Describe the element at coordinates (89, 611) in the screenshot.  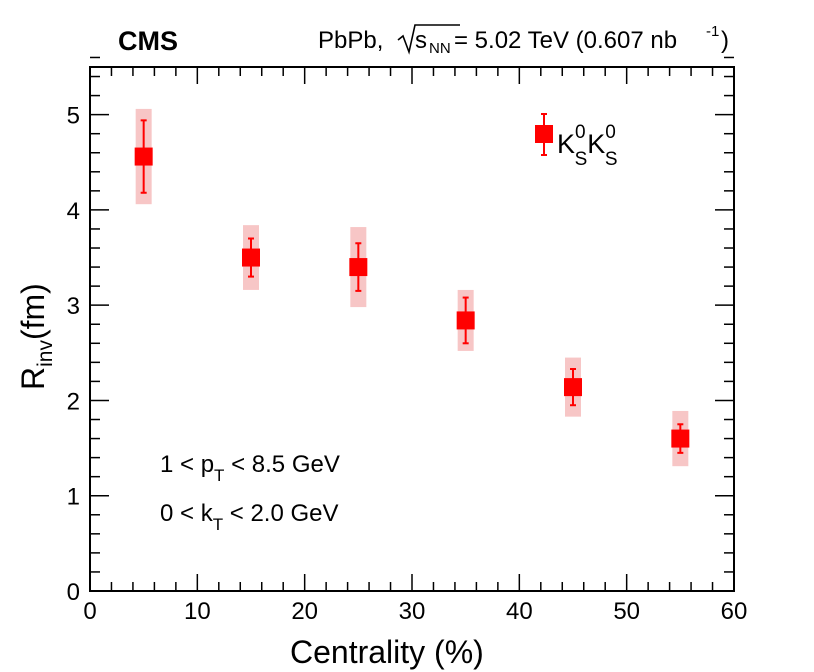
I see `x-tick-label: 0` at that location.